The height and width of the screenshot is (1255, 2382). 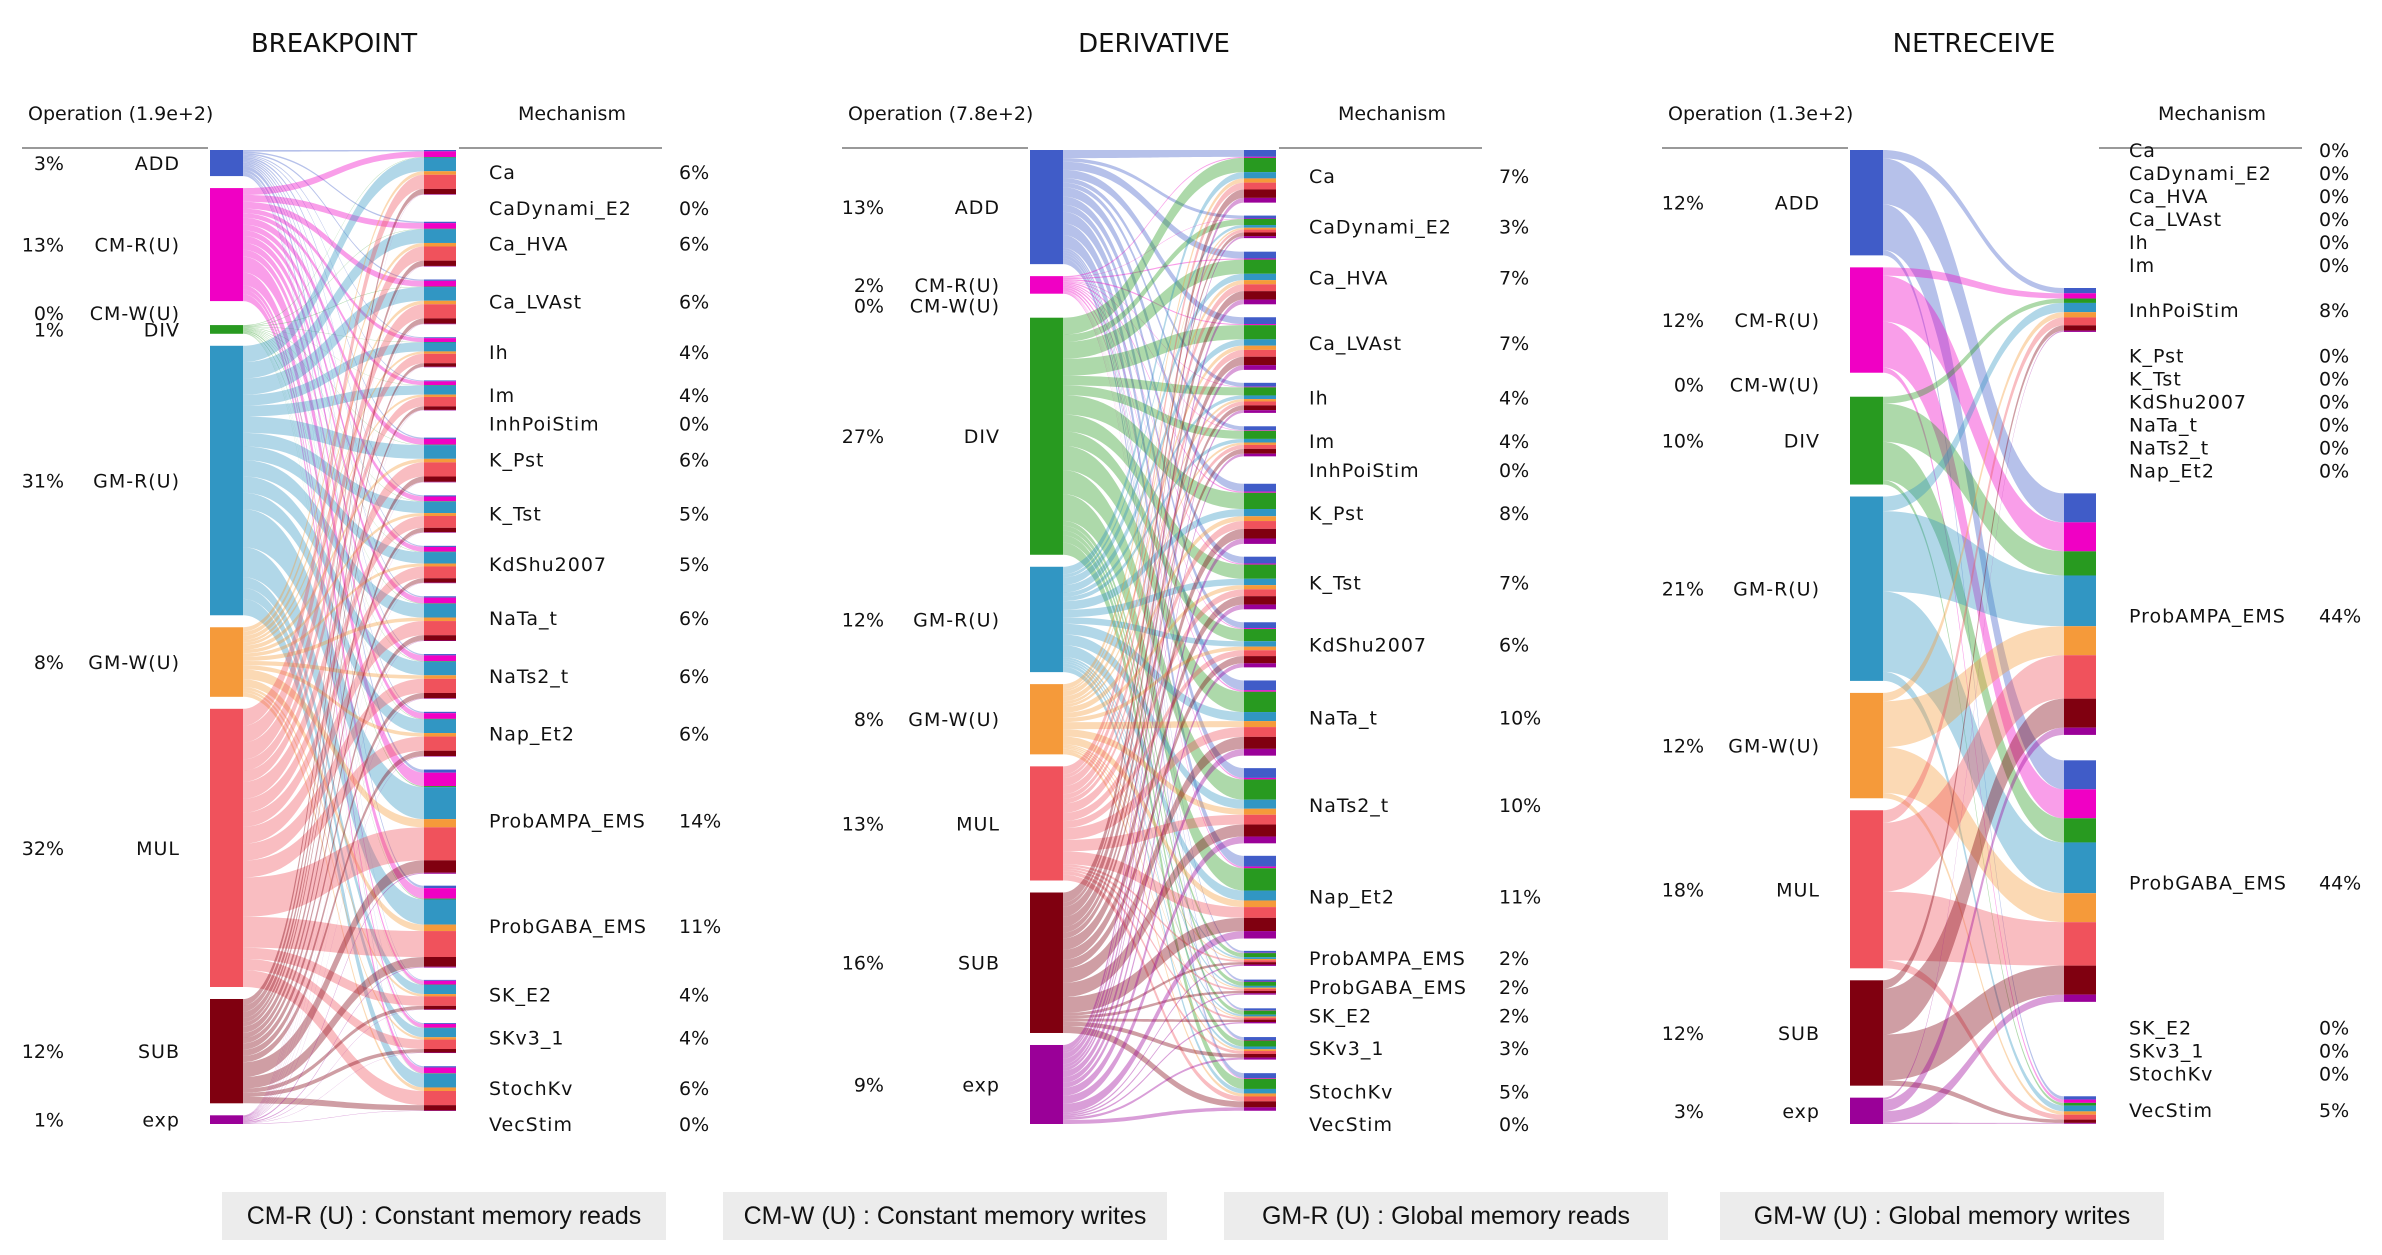 I want to click on operation-pct: 13%, so click(x=863, y=824).